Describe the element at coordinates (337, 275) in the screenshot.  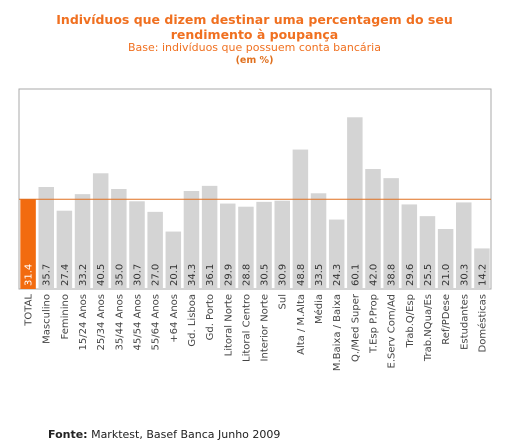
I see `data-label-17: 24.3` at that location.